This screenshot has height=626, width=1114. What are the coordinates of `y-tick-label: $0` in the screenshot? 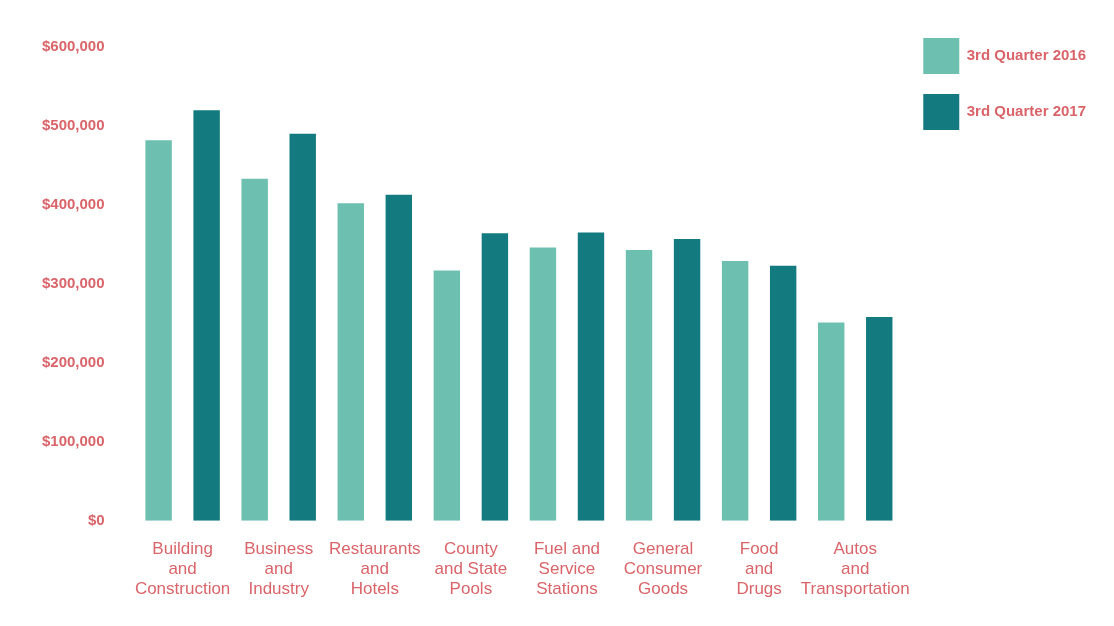 It's located at (96, 519).